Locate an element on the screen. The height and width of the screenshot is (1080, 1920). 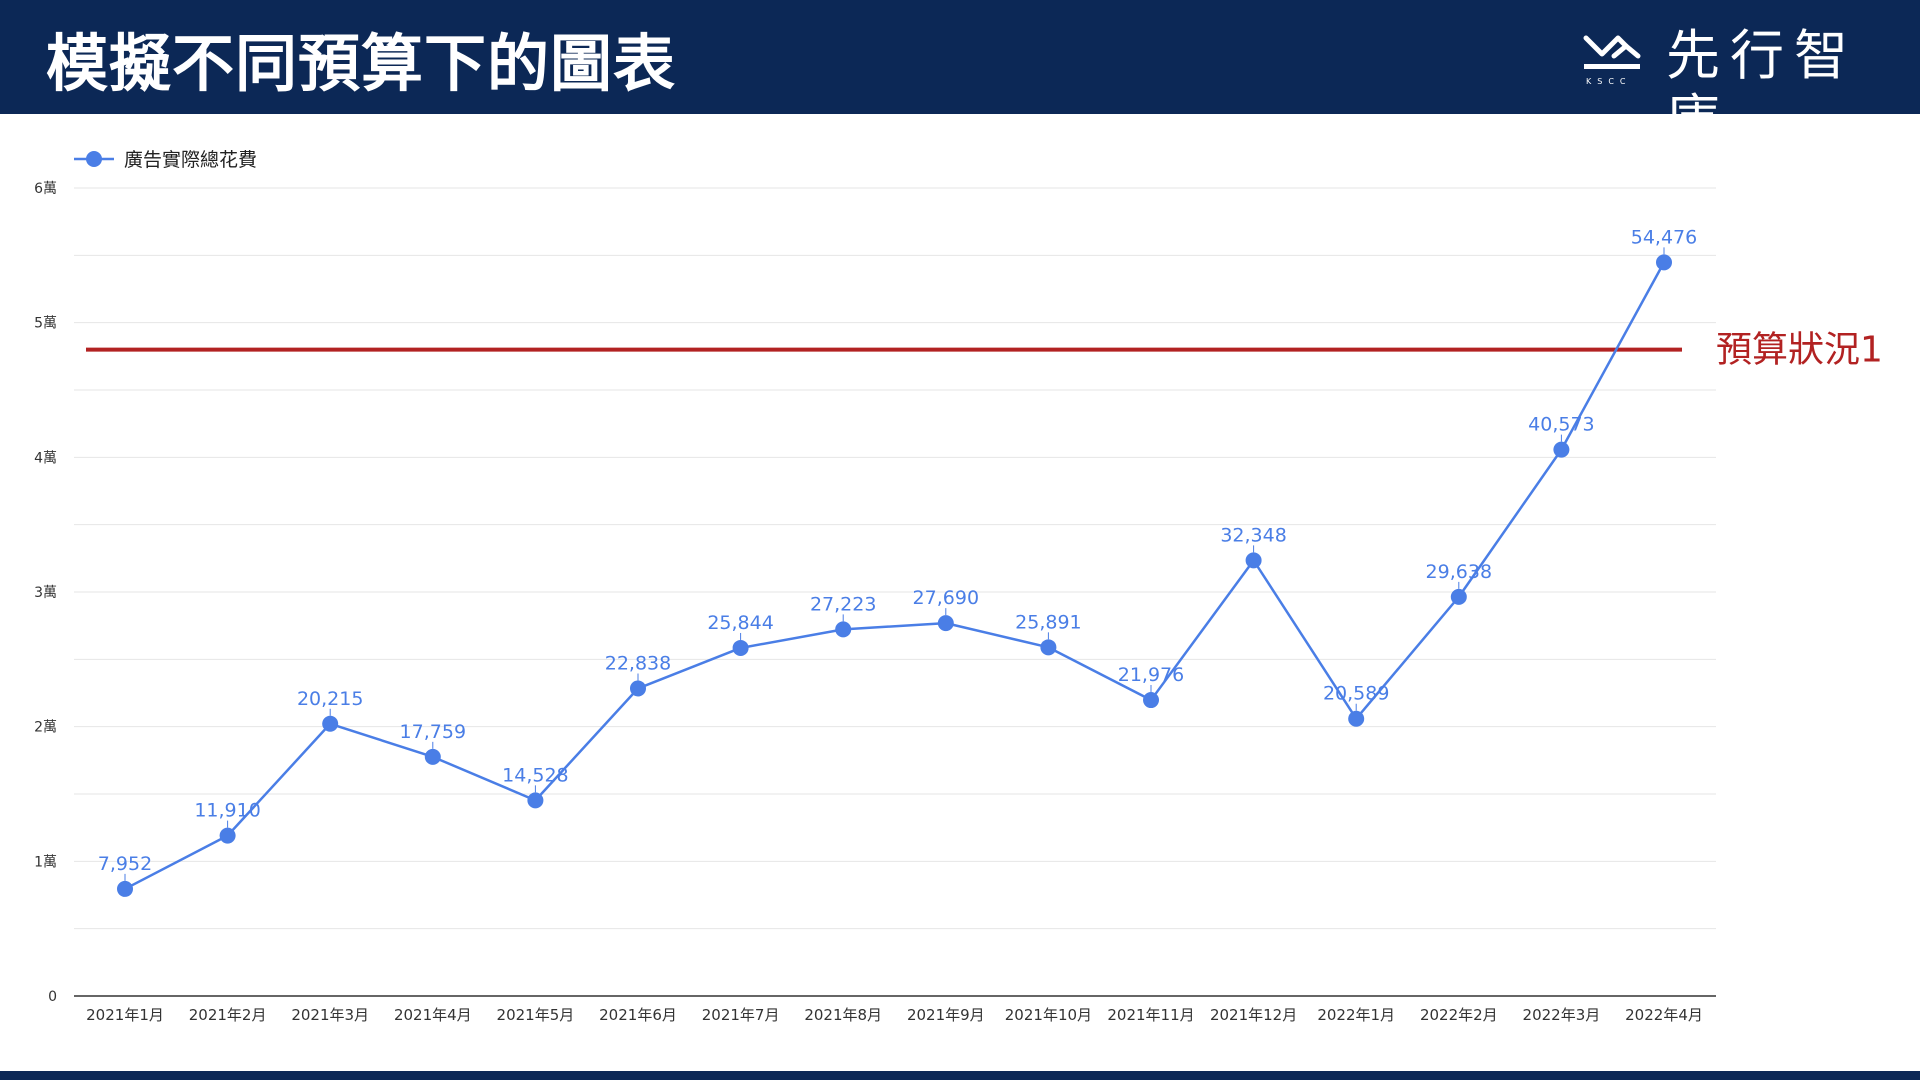
y-tick-label: 4萬 is located at coordinates (45, 458).